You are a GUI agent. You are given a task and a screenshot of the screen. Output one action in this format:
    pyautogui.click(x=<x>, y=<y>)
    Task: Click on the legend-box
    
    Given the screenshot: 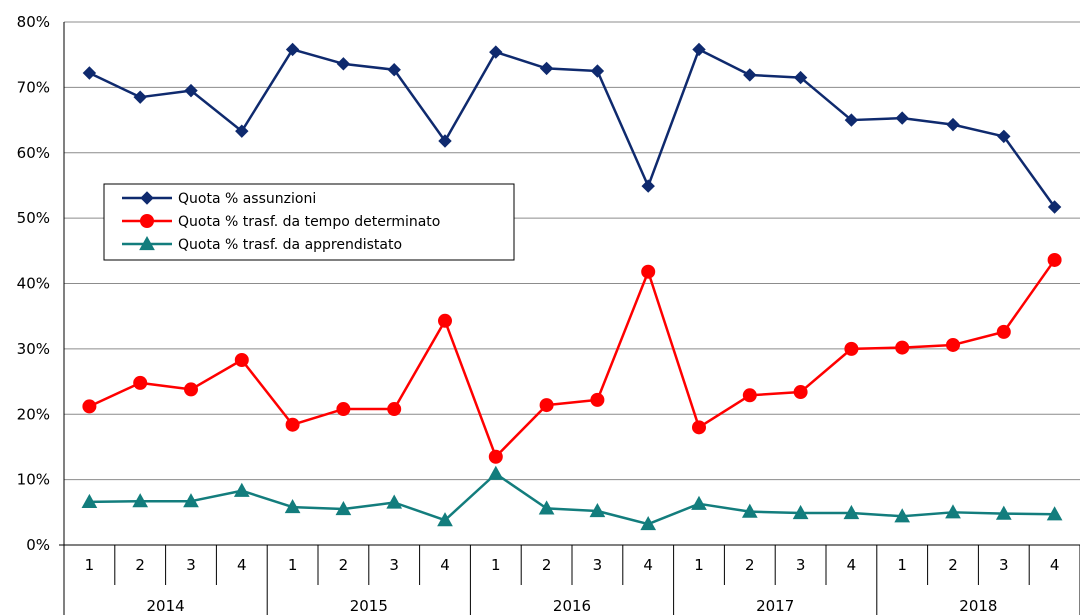 What is the action you would take?
    pyautogui.click(x=309, y=222)
    